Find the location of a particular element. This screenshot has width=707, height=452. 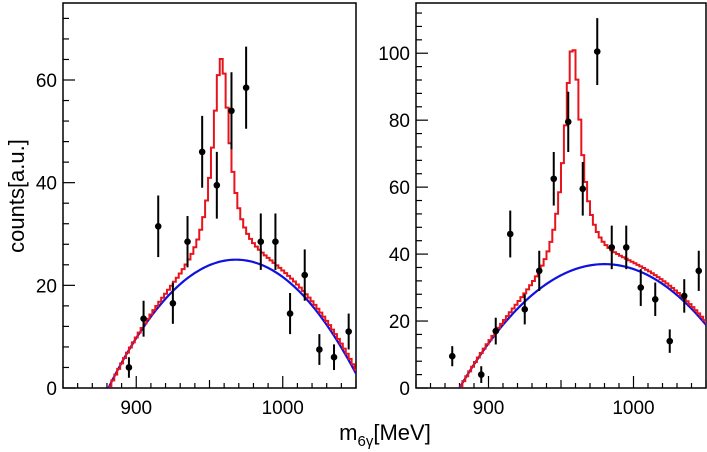

y-tick-label: 80 is located at coordinates (399, 121).